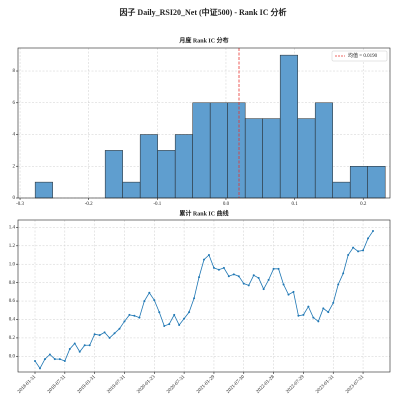 The height and width of the screenshot is (406, 406). I want to click on figure-title: 因子 Daily_RSI20_Net (中证500) - Rank IC 分析, so click(202, 12).